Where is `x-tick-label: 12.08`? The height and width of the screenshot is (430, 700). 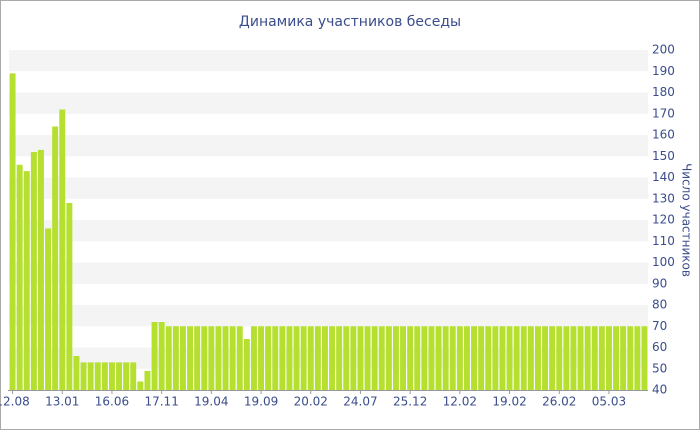 x-tick-label: 12.08 is located at coordinates (15, 402).